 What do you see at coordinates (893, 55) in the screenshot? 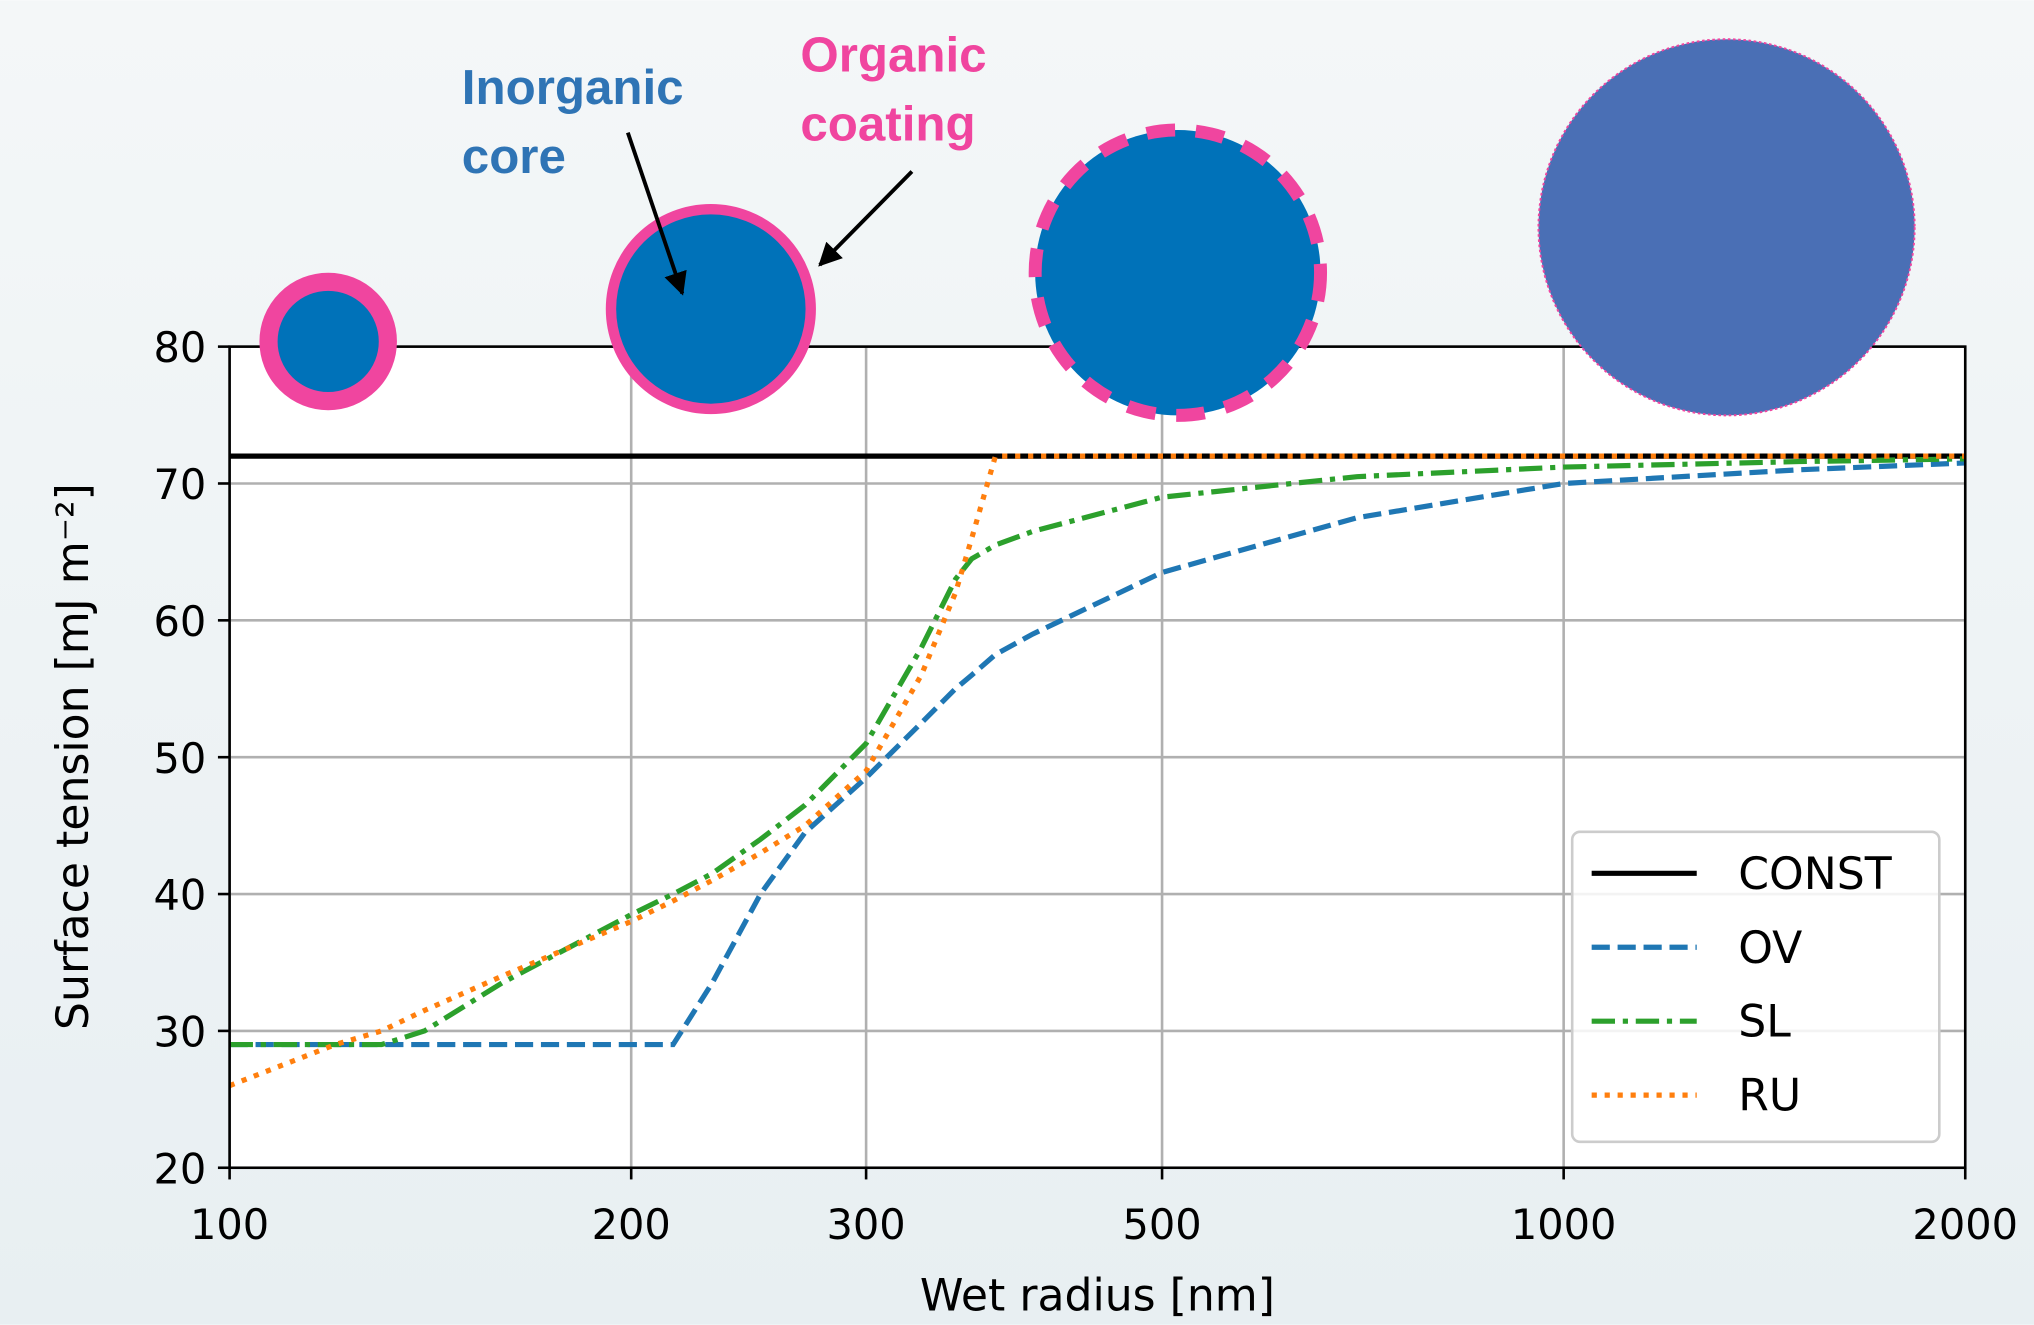
I see `annotation-text: Organic` at bounding box center [893, 55].